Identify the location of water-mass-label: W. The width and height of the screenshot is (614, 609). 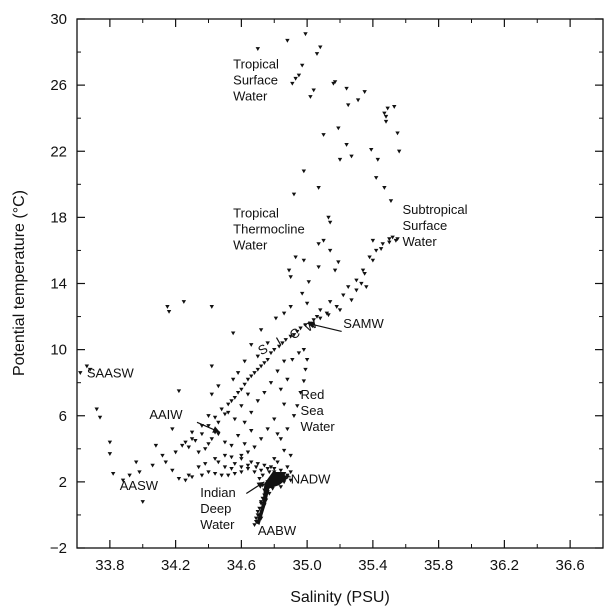
(311, 325).